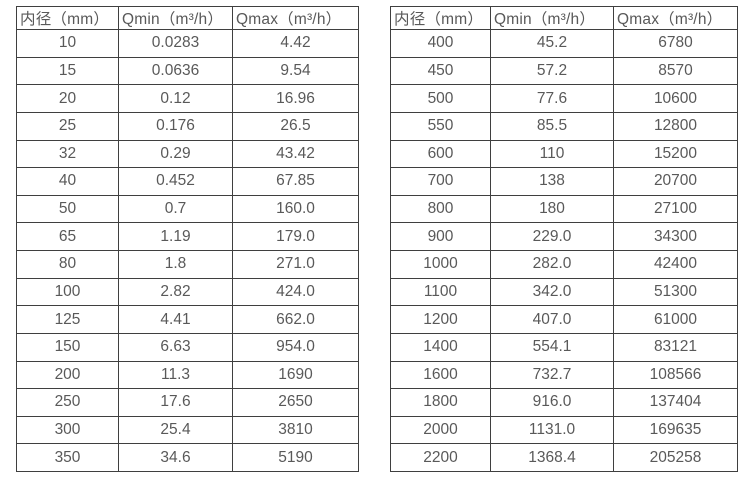  I want to click on table-cell: 8570, so click(675, 71).